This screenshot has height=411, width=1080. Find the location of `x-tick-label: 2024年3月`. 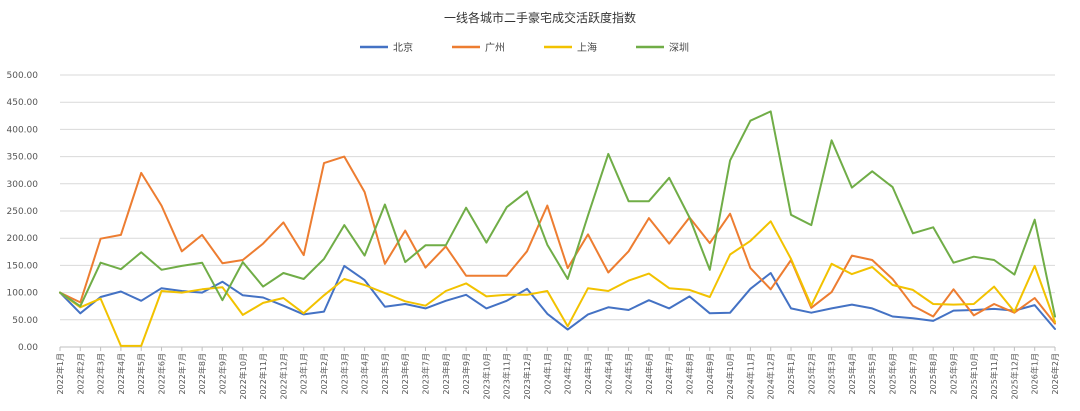

x-tick-label: 2024年3月 is located at coordinates (588, 373).